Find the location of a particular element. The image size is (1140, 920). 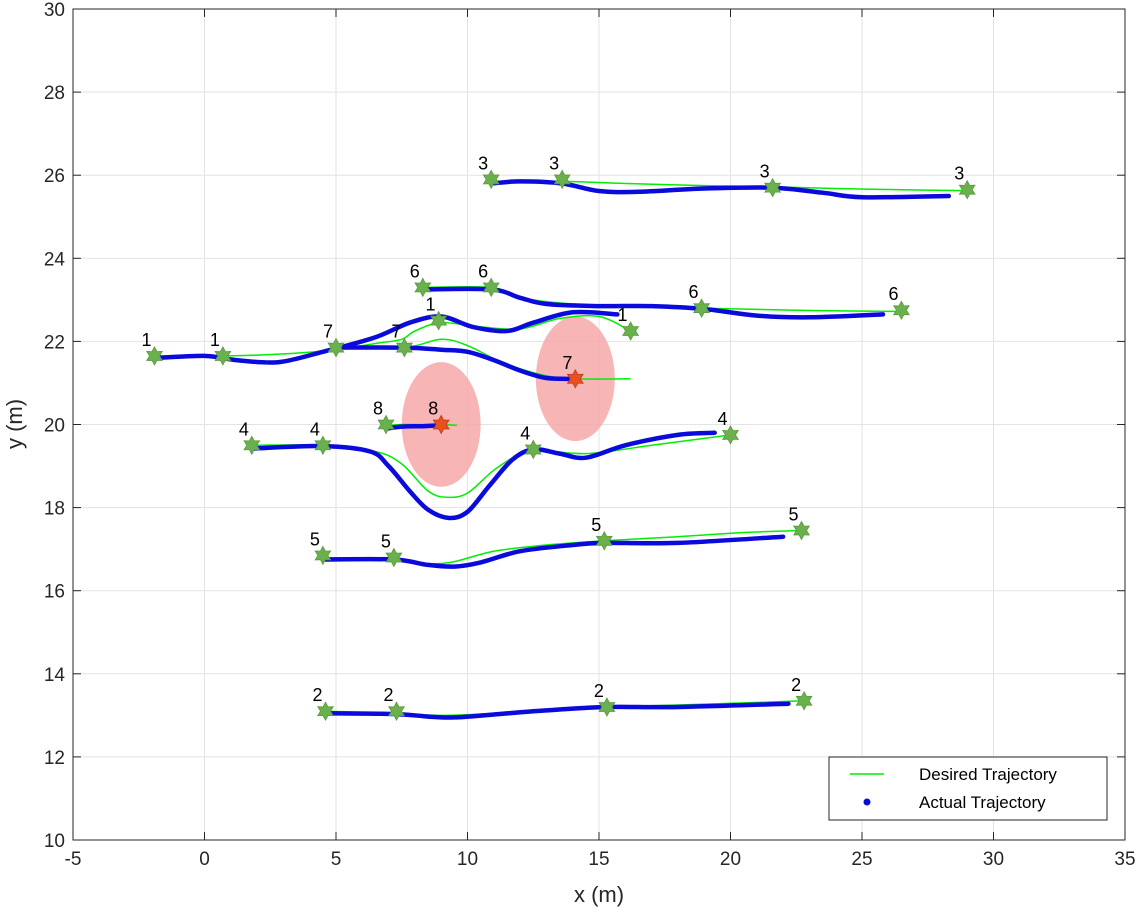

legend-desired-label: Desired Trajectory is located at coordinates (988, 774).